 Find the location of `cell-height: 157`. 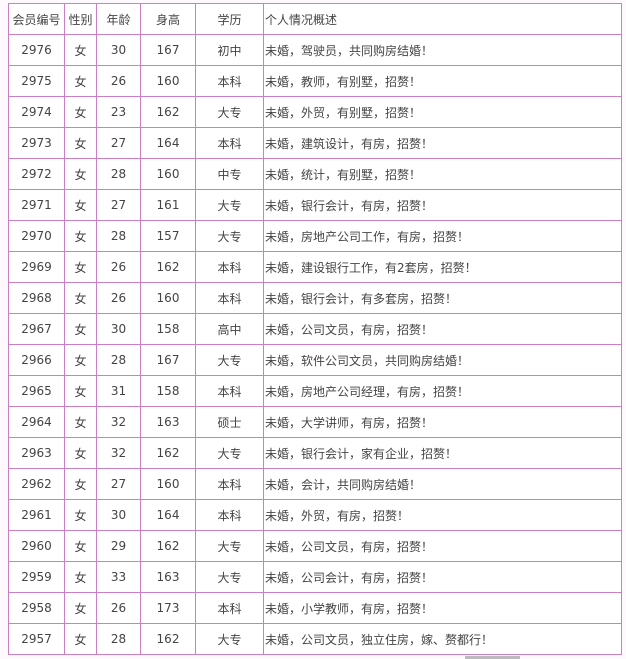

cell-height: 157 is located at coordinates (168, 236).